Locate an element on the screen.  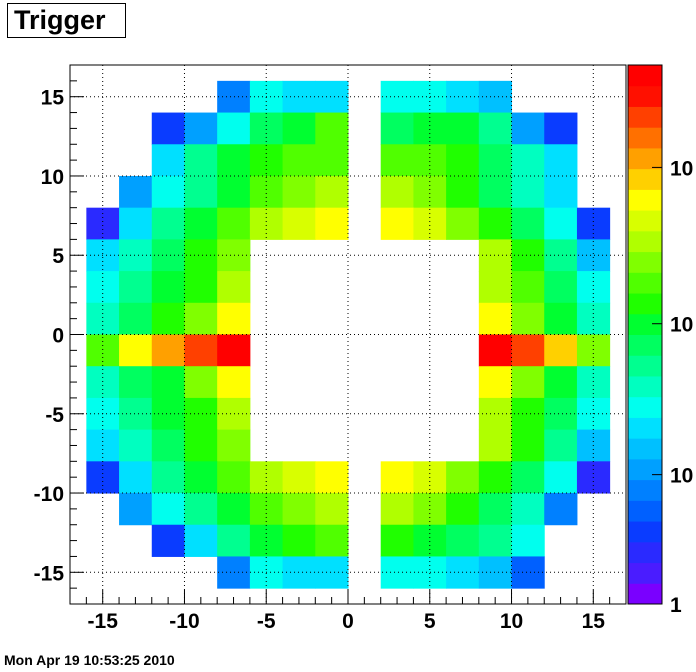
y-tick-label: 5 is located at coordinates (58, 256).